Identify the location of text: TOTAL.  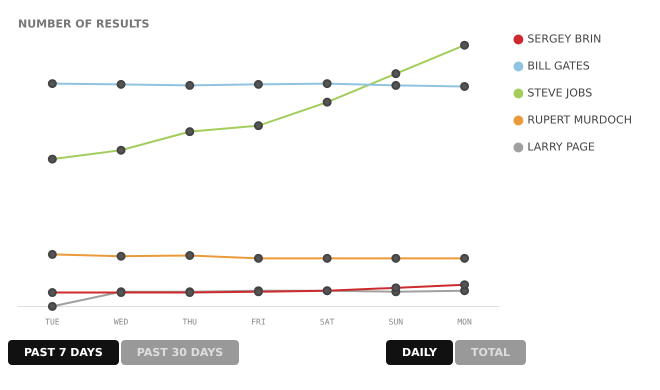
(490, 352).